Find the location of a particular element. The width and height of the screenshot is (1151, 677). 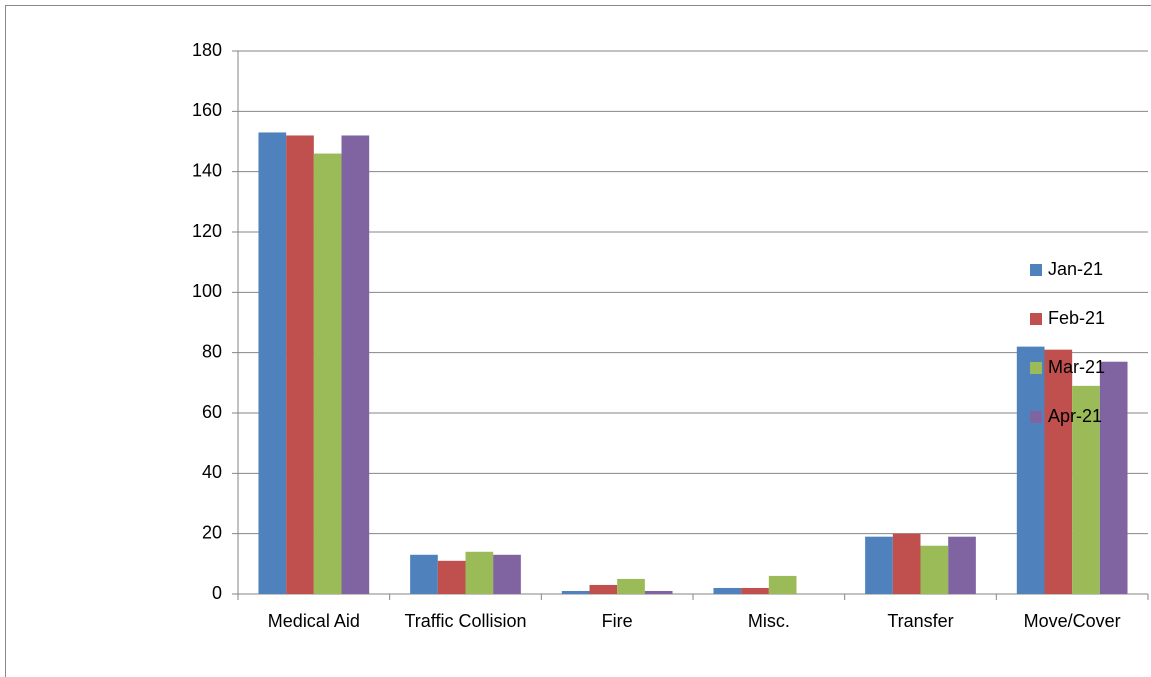

legend-label: Jan-21 is located at coordinates (1075, 269).